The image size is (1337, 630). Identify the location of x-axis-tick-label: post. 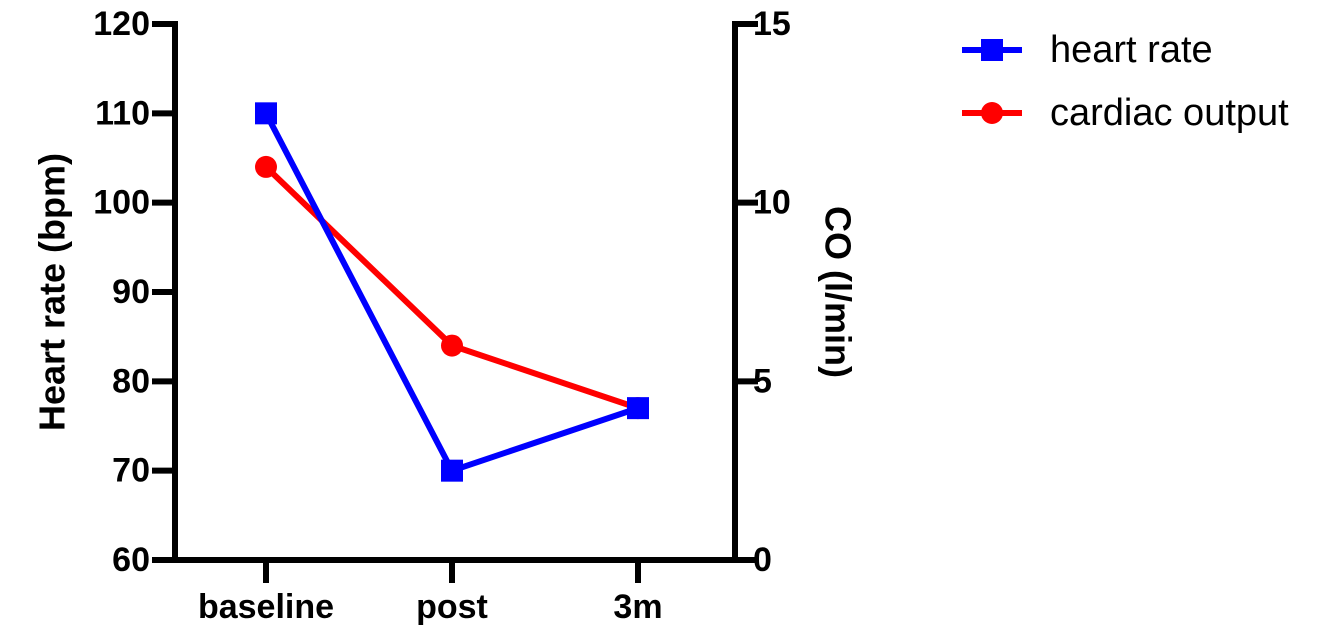
(452, 607).